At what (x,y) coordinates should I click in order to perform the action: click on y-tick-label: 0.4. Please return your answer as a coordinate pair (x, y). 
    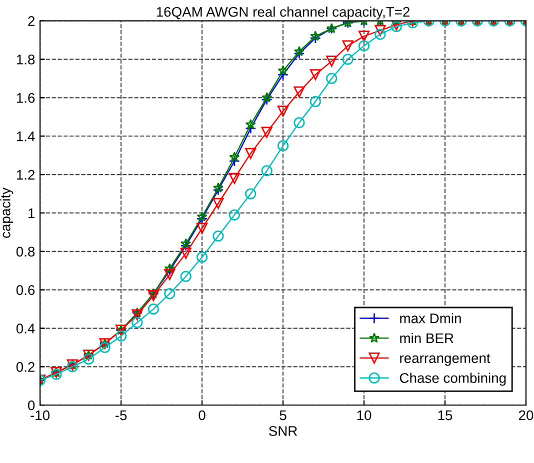
    Looking at the image, I should click on (25, 329).